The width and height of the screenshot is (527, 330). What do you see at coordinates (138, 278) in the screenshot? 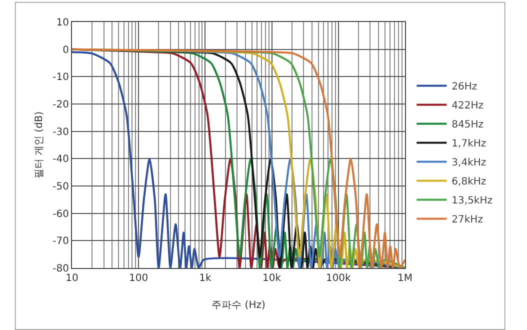
I see `x-tick-label: 100` at bounding box center [138, 278].